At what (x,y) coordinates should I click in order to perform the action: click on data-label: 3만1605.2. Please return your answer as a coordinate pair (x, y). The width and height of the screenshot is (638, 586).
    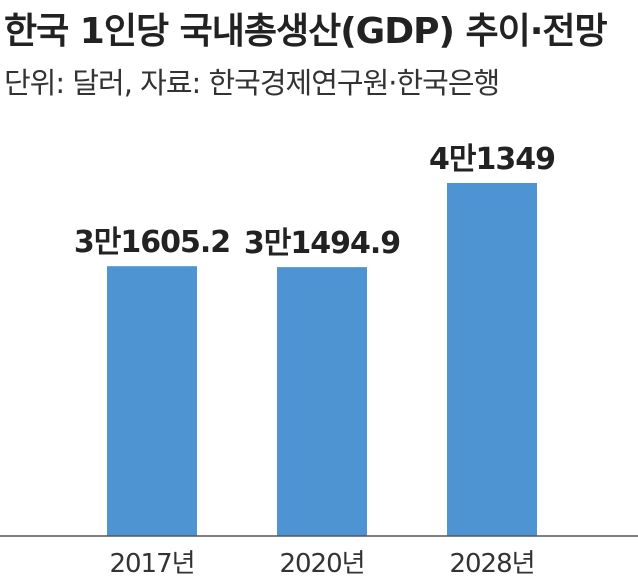
    Looking at the image, I should click on (152, 242).